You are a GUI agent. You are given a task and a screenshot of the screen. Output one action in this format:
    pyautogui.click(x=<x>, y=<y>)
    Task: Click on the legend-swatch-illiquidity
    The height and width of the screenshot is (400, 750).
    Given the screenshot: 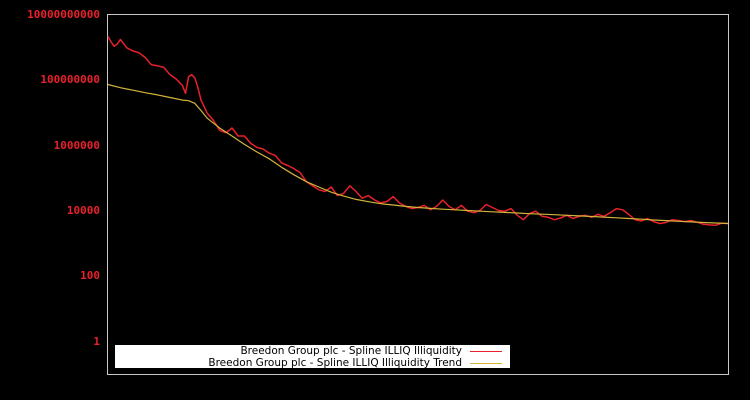 What is the action you would take?
    pyautogui.click(x=486, y=351)
    